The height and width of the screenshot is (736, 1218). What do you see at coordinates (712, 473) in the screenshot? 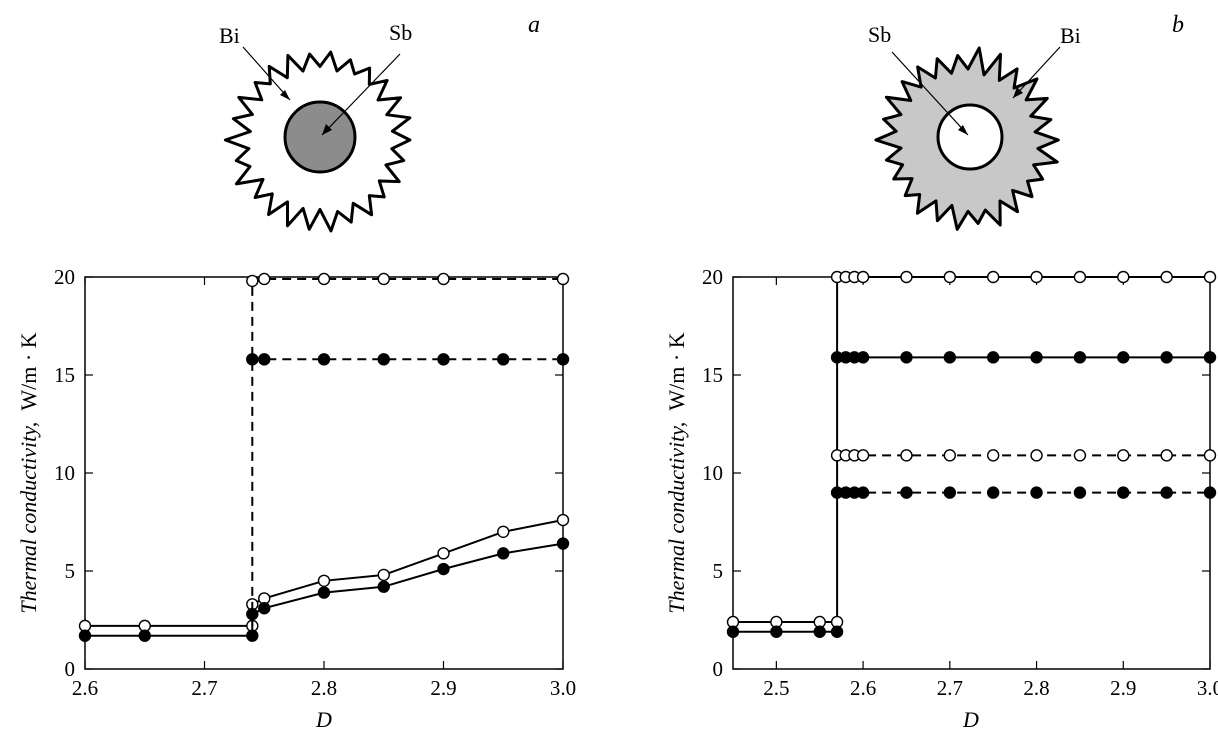
I see `chart-b-ytick-label: 10` at bounding box center [712, 473].